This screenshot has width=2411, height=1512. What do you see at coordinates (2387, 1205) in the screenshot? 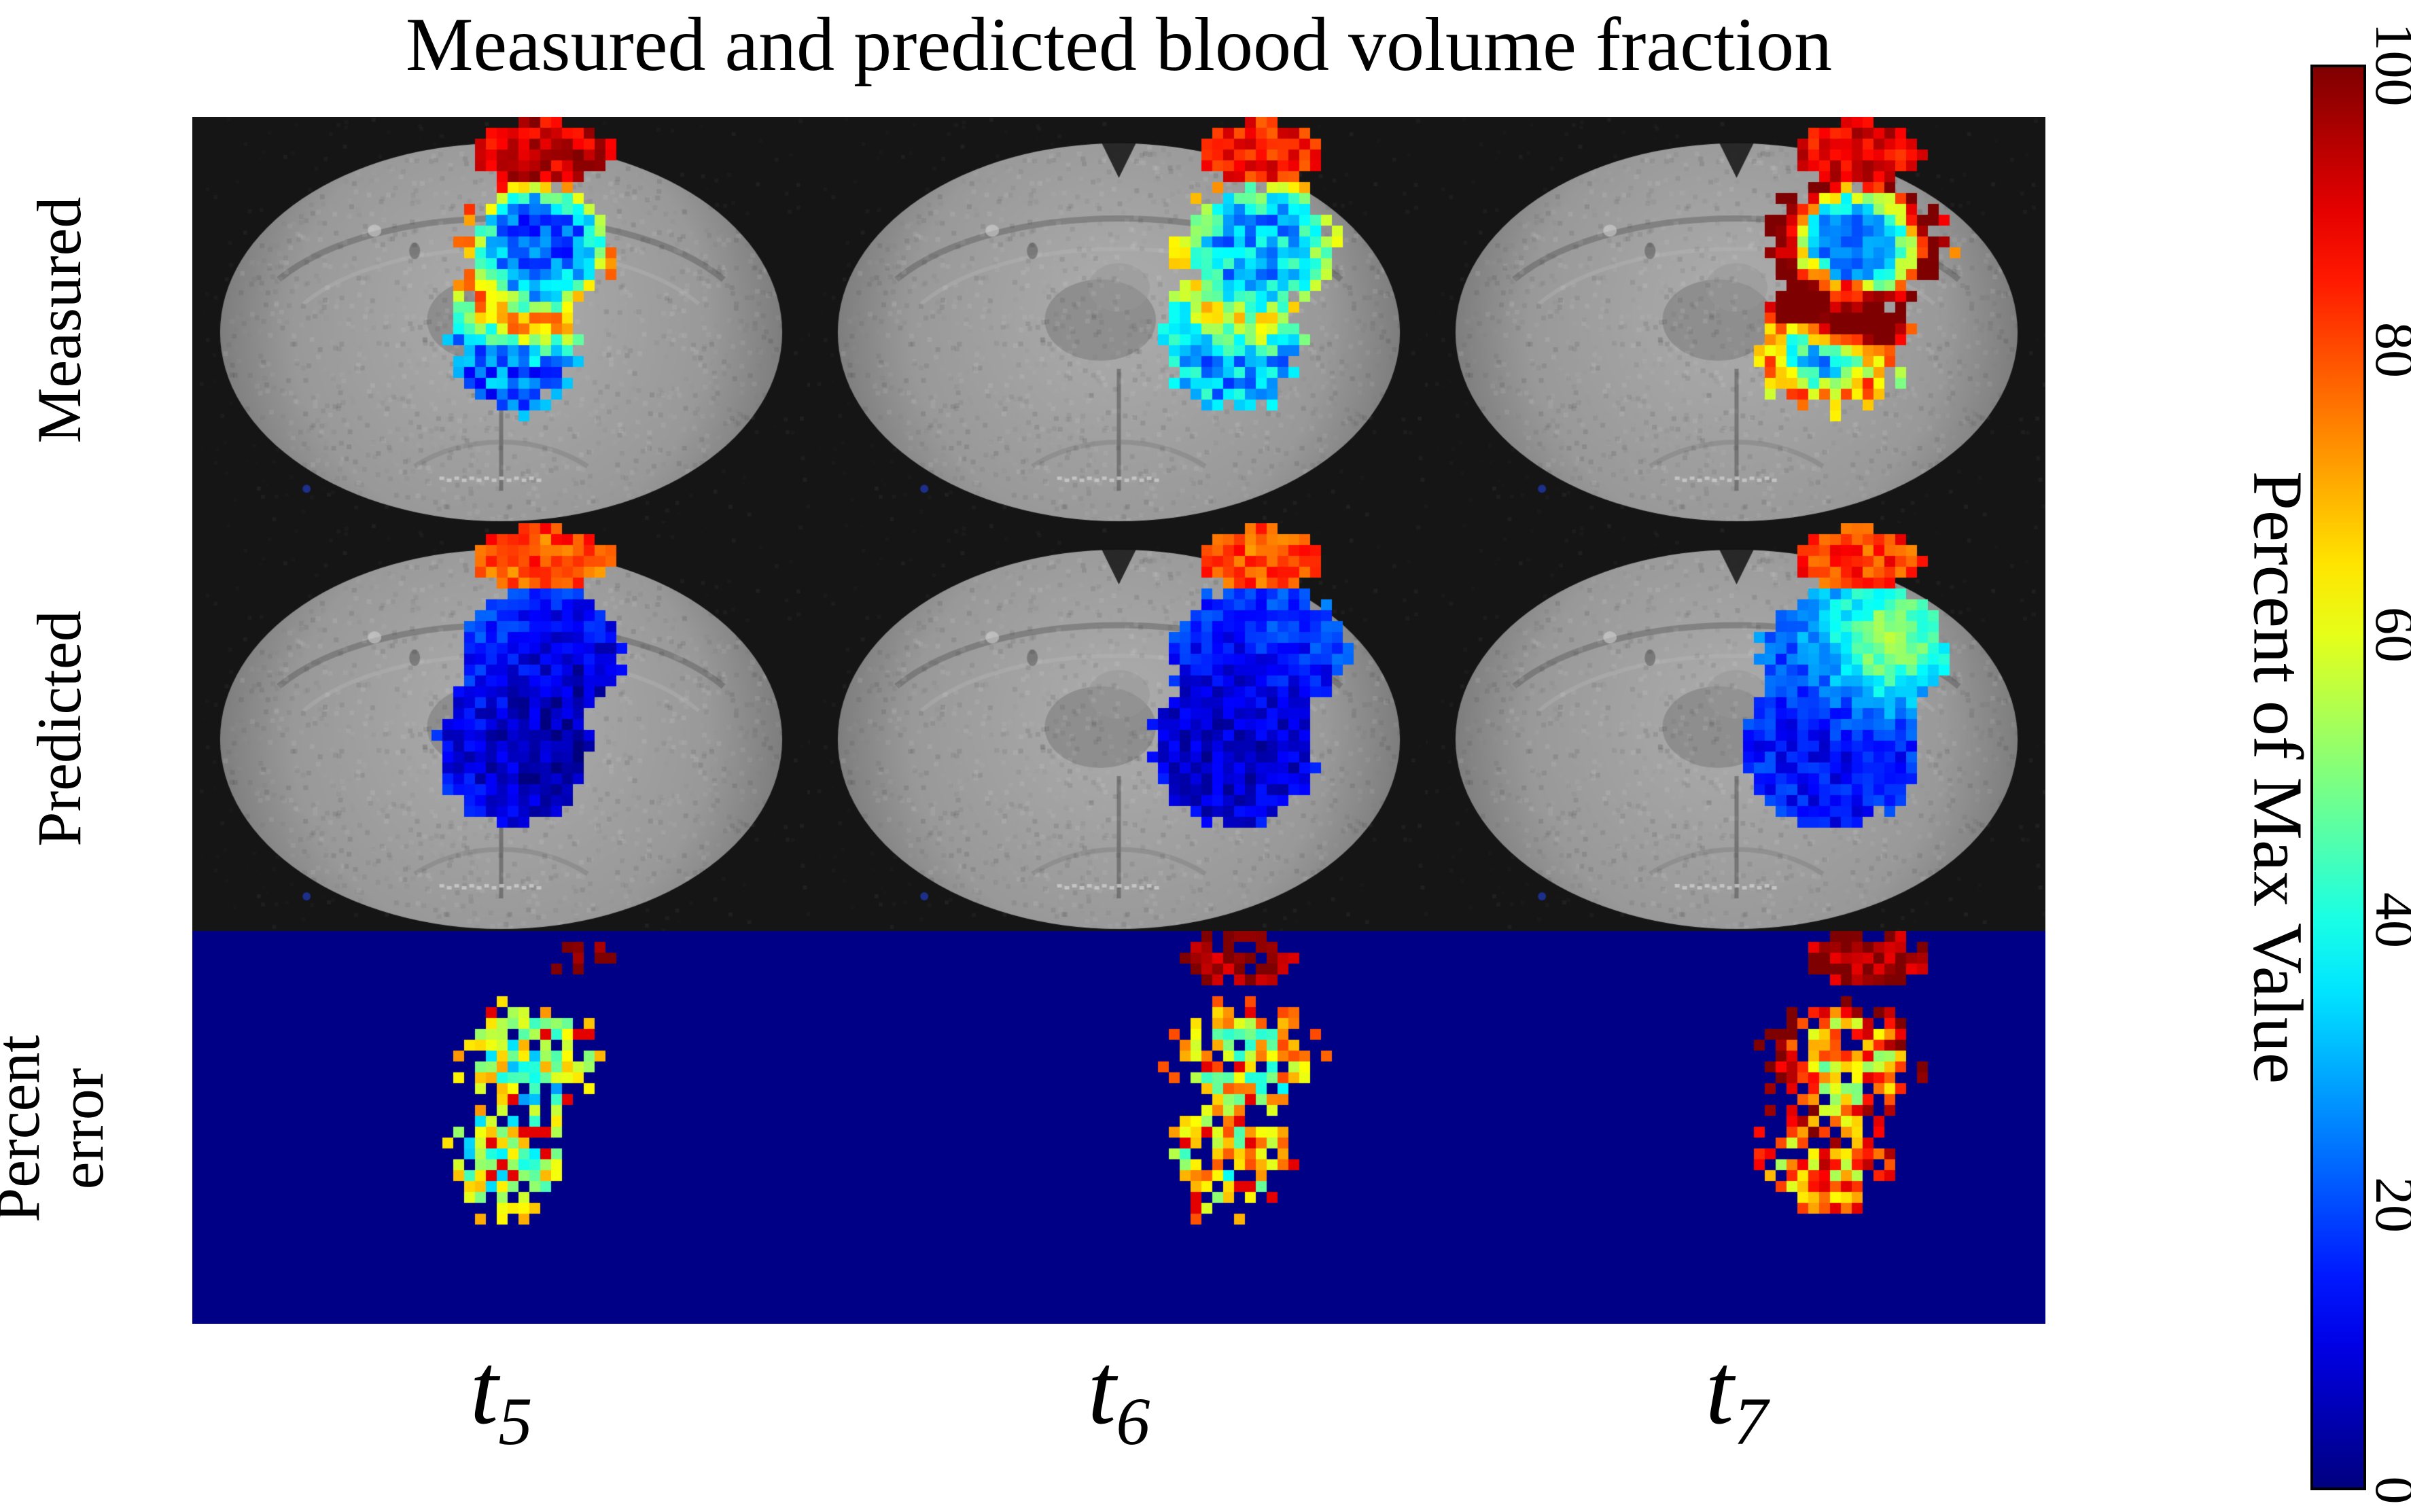
I see `colorbar-tick-label: 20` at bounding box center [2387, 1205].